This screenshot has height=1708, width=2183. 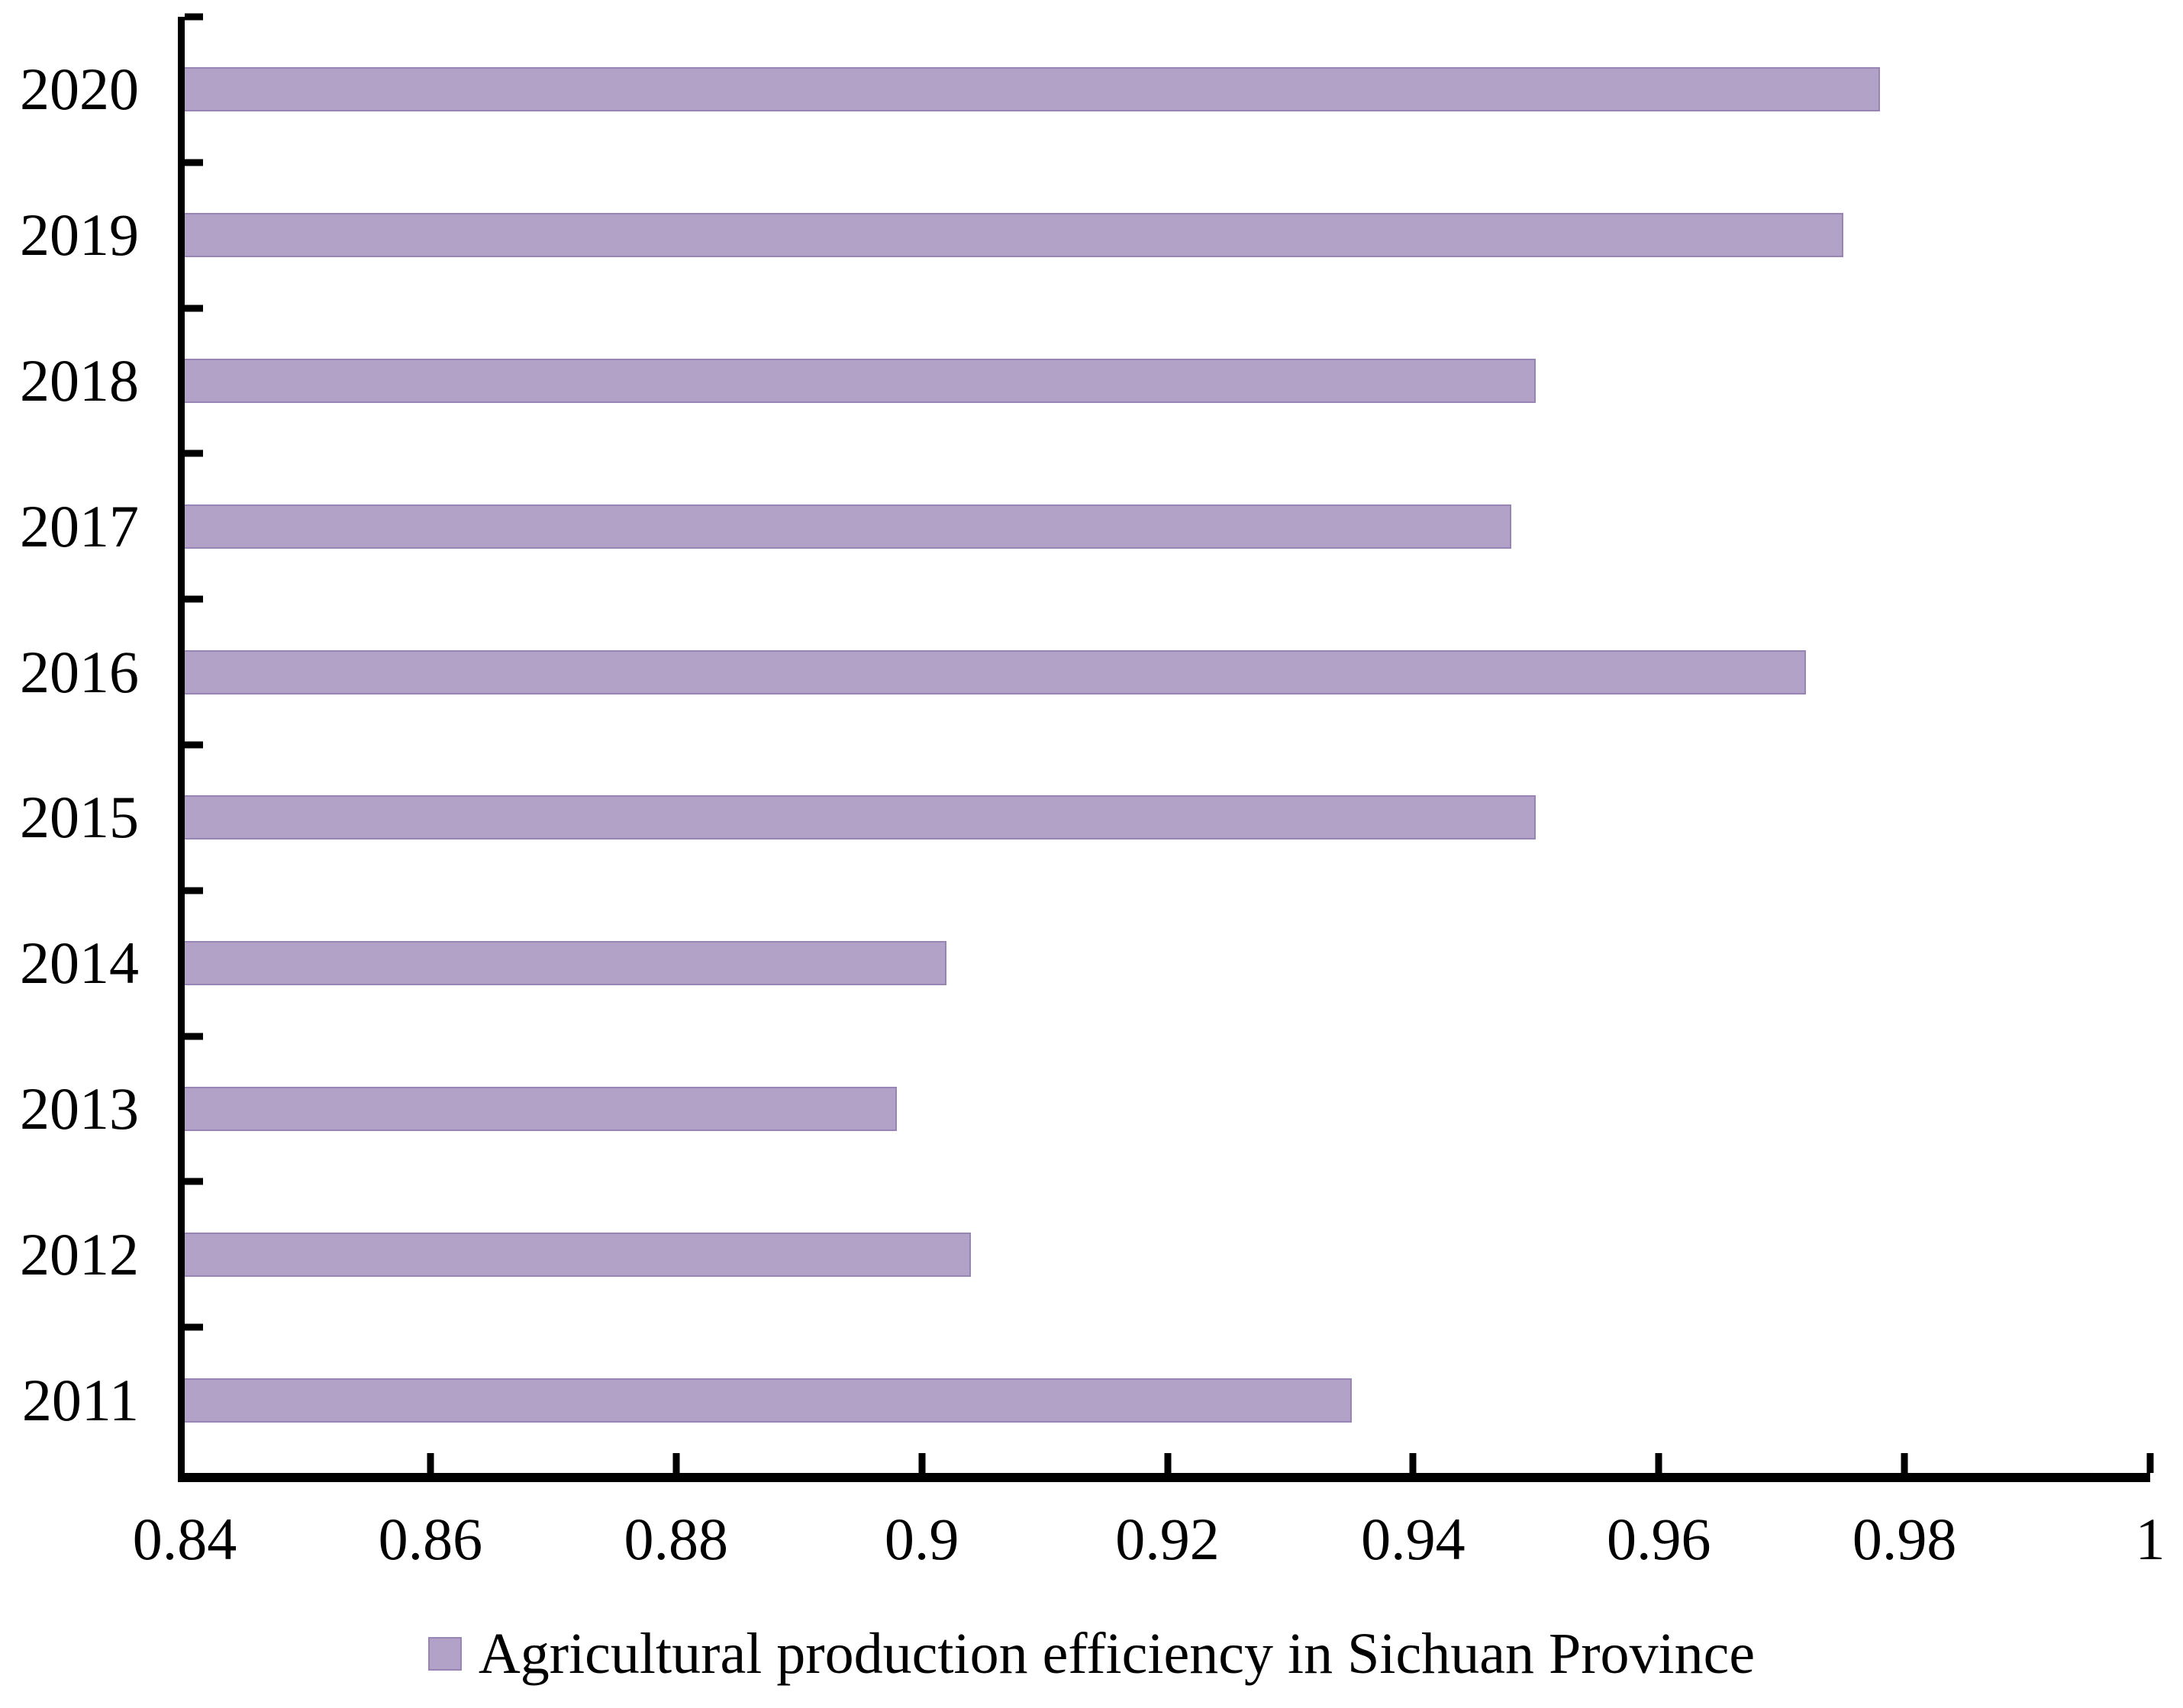 What do you see at coordinates (80, 1399) in the screenshot?
I see `y-axis-label-2011: 2011` at bounding box center [80, 1399].